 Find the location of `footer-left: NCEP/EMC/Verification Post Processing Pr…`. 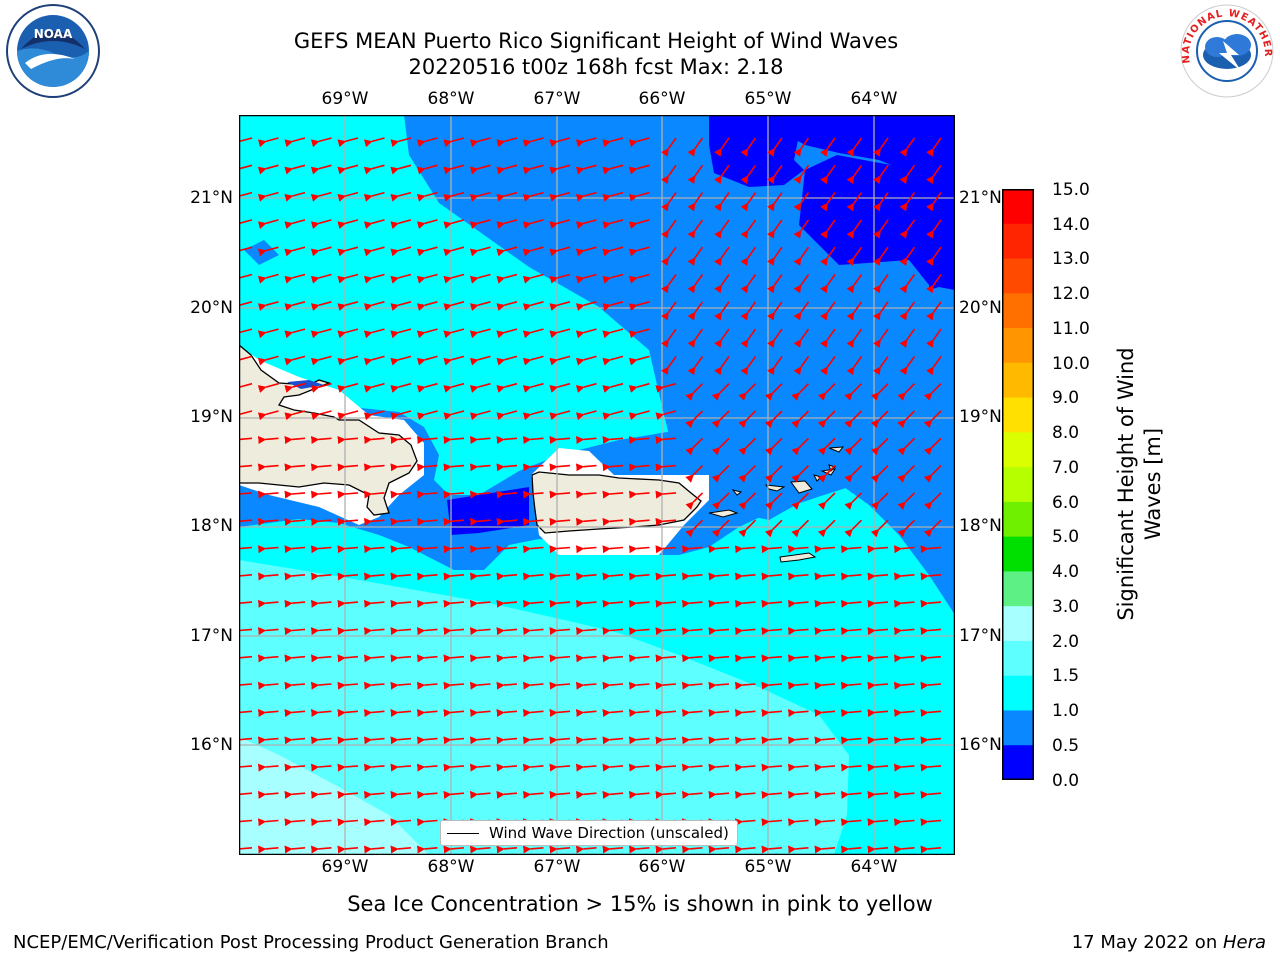

footer-left: NCEP/EMC/Verification Post Processing Pr… is located at coordinates (311, 942).